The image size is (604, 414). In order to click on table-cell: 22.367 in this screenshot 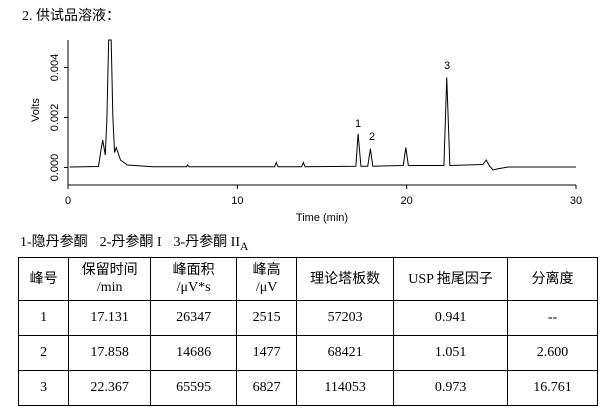, I will do `click(110, 388)`.